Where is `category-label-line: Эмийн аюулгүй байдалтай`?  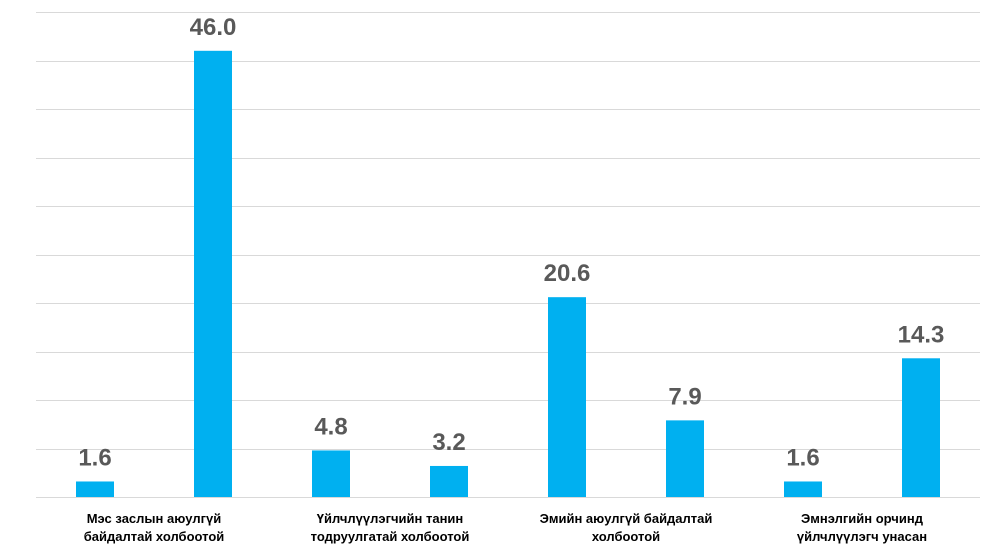
category-label-line: Эмийн аюулгүй байдалтай is located at coordinates (626, 518).